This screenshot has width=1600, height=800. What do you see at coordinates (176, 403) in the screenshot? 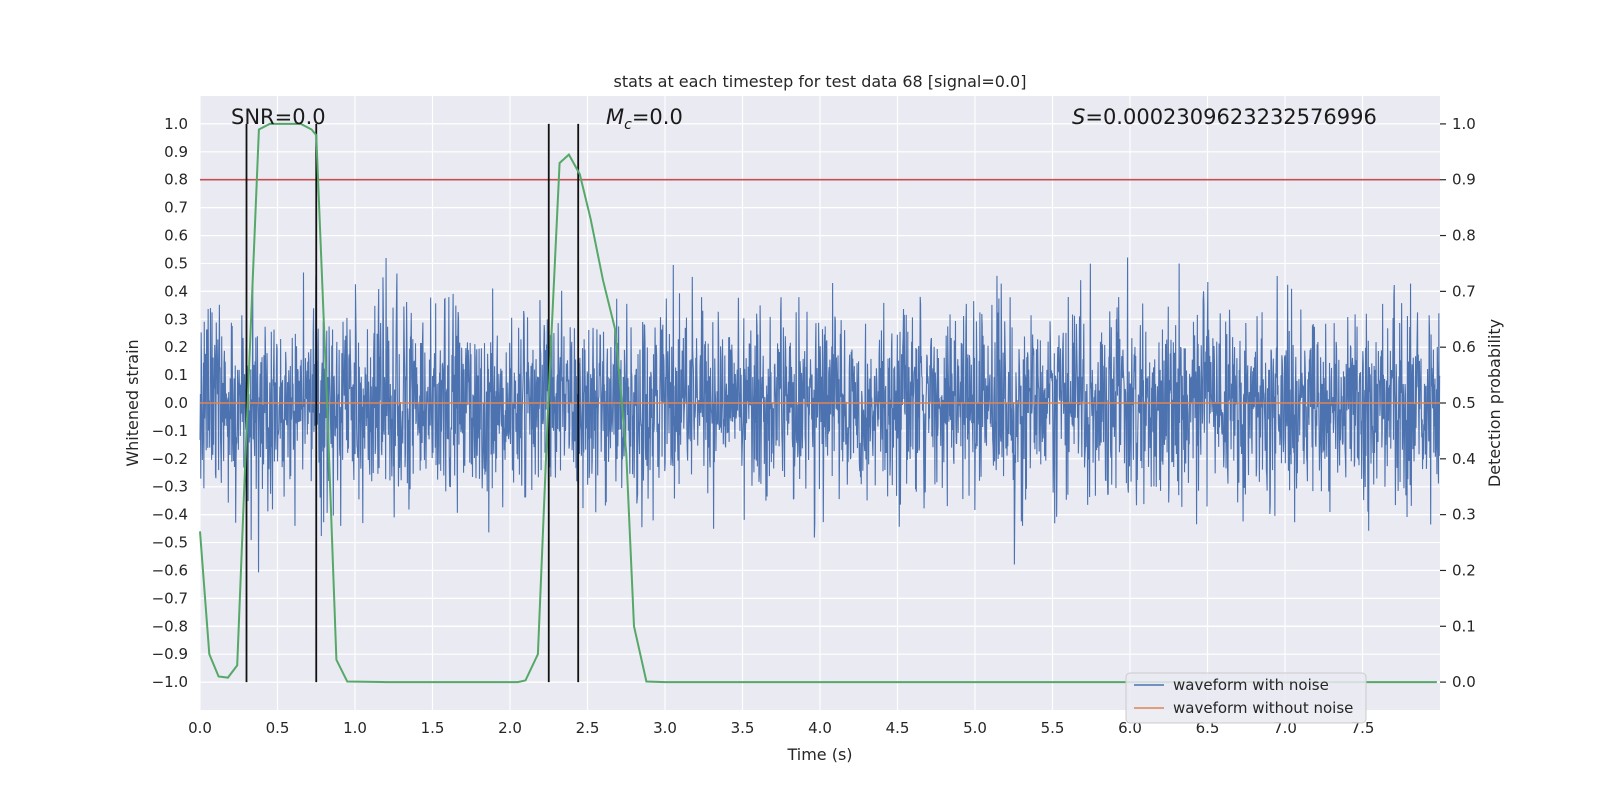
I see `y-tick-label: 0.0` at bounding box center [176, 403].